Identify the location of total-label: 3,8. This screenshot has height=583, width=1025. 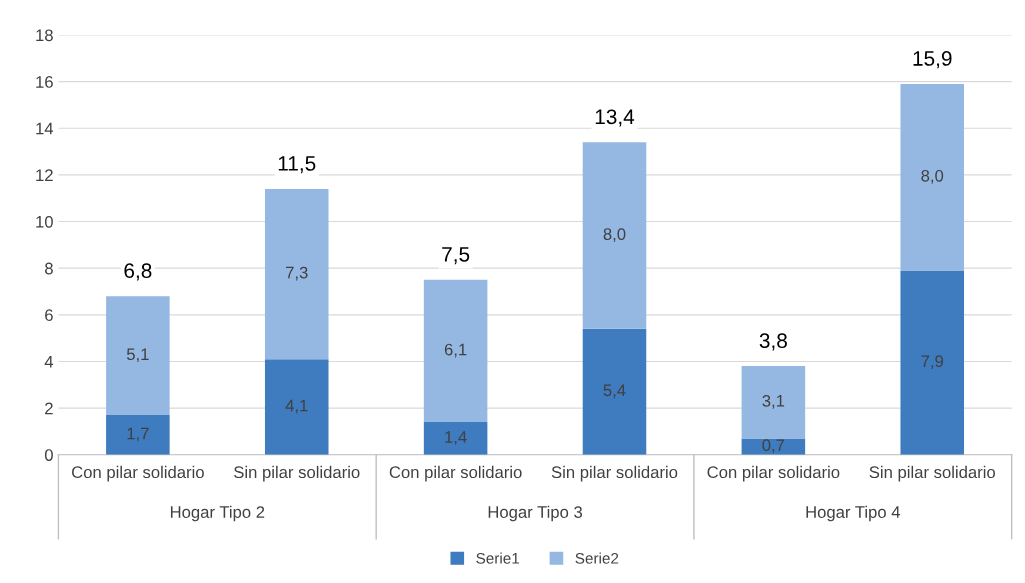
(773, 342).